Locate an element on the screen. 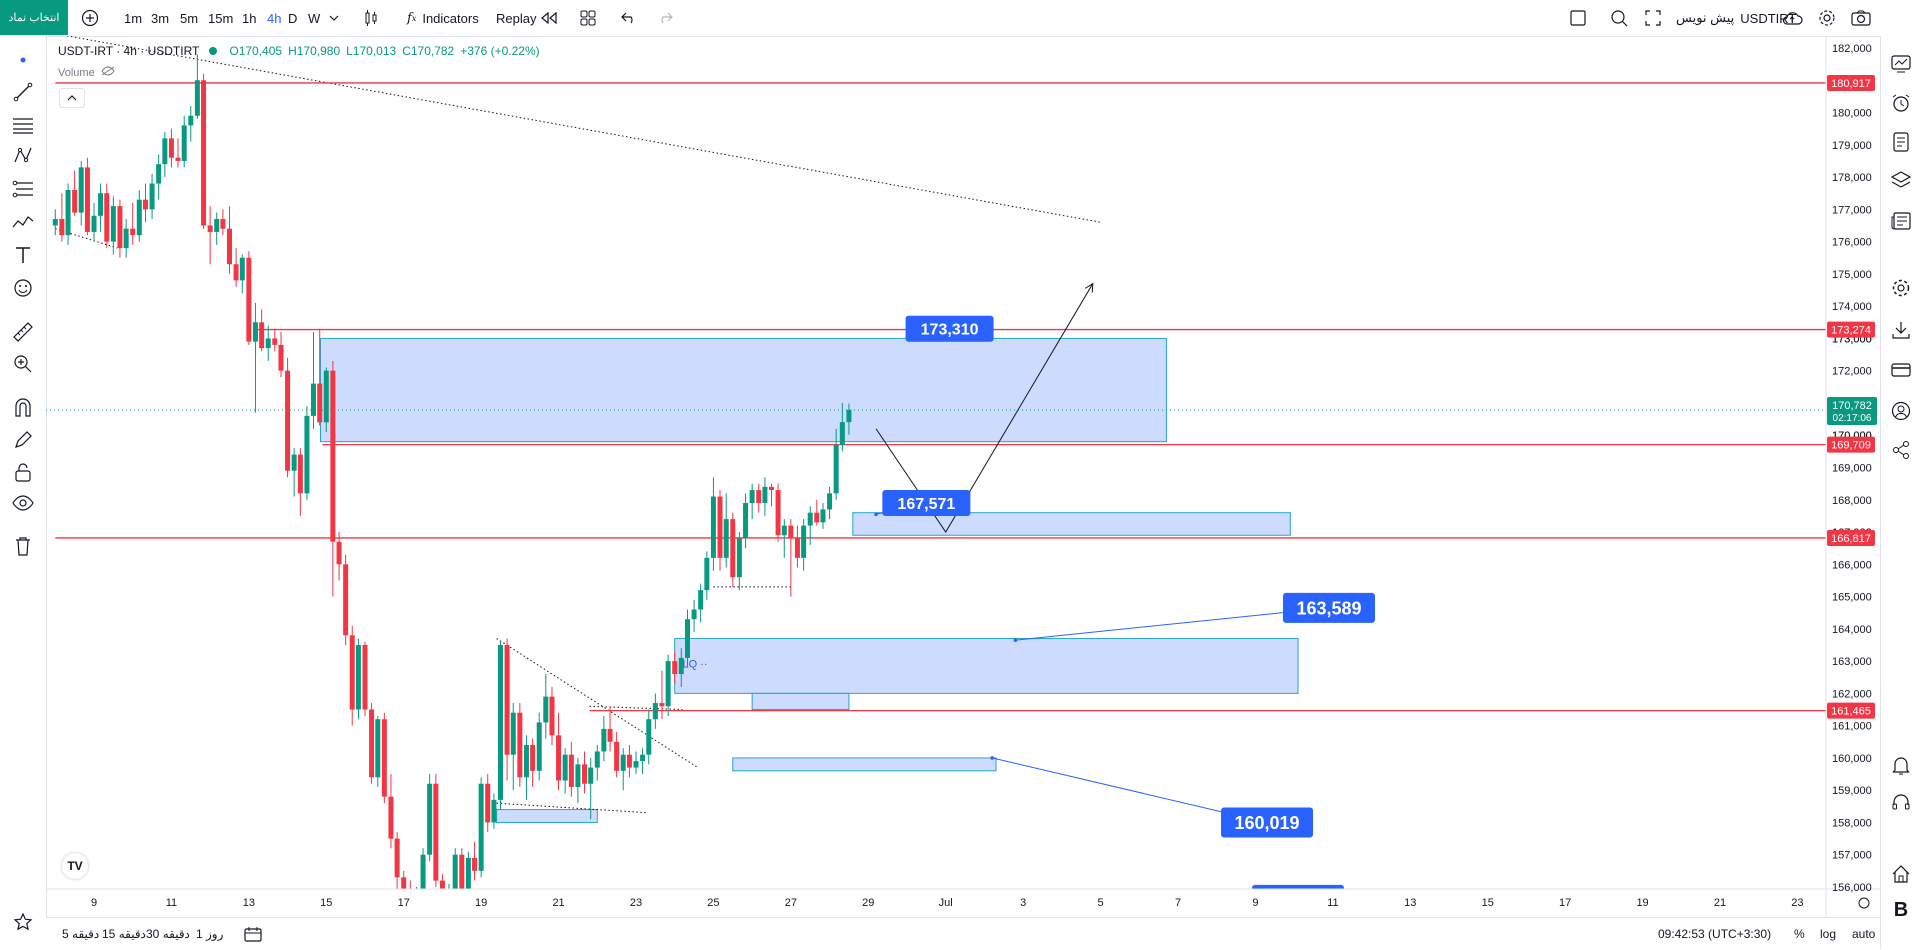 Image resolution: width=1920 pixels, height=950 pixels. interval-3m: 3m is located at coordinates (160, 18).